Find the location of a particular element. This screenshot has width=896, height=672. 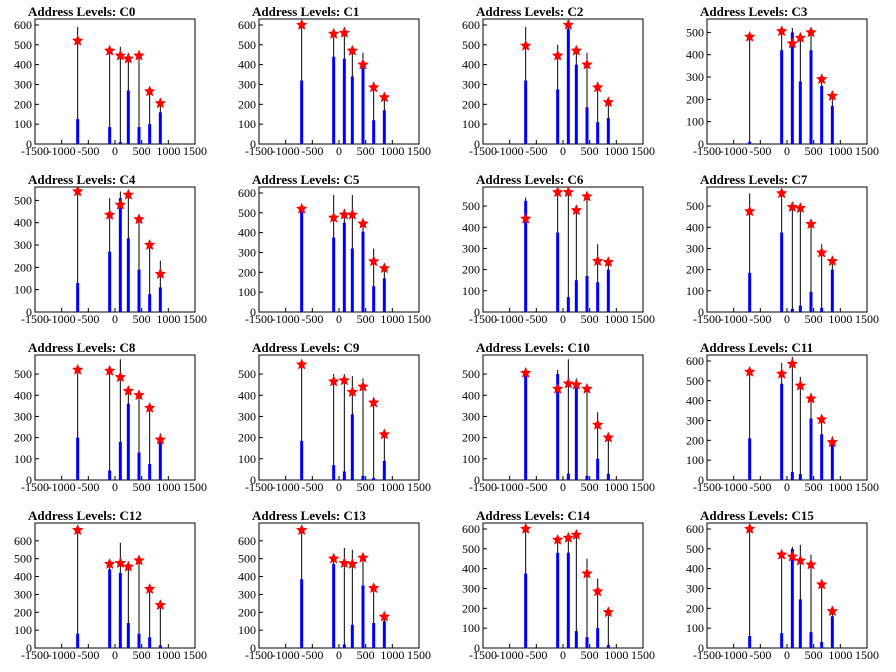

y-tick-label: 100 is located at coordinates (23, 630).